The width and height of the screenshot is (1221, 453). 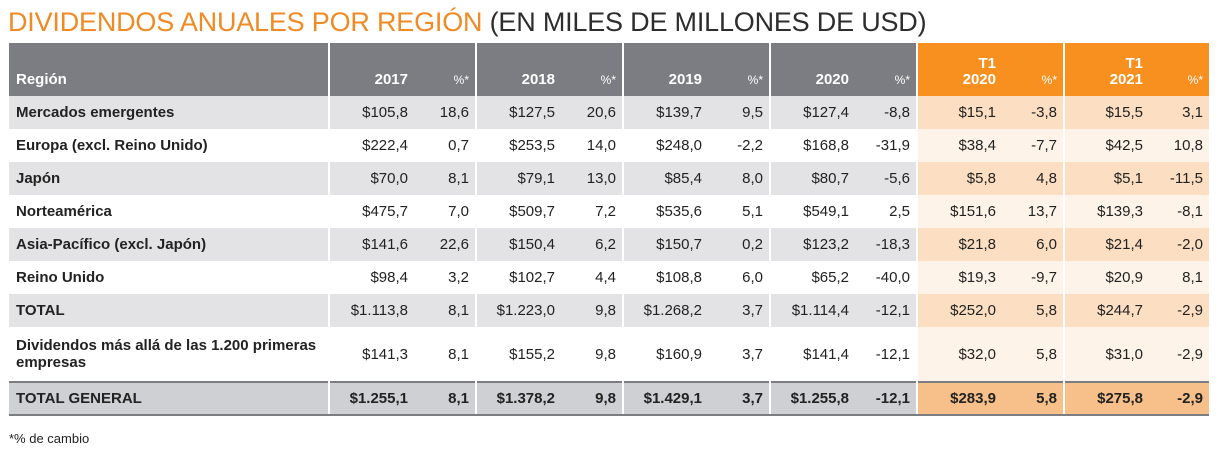 I want to click on cell-region: TOTAL, so click(x=169, y=310).